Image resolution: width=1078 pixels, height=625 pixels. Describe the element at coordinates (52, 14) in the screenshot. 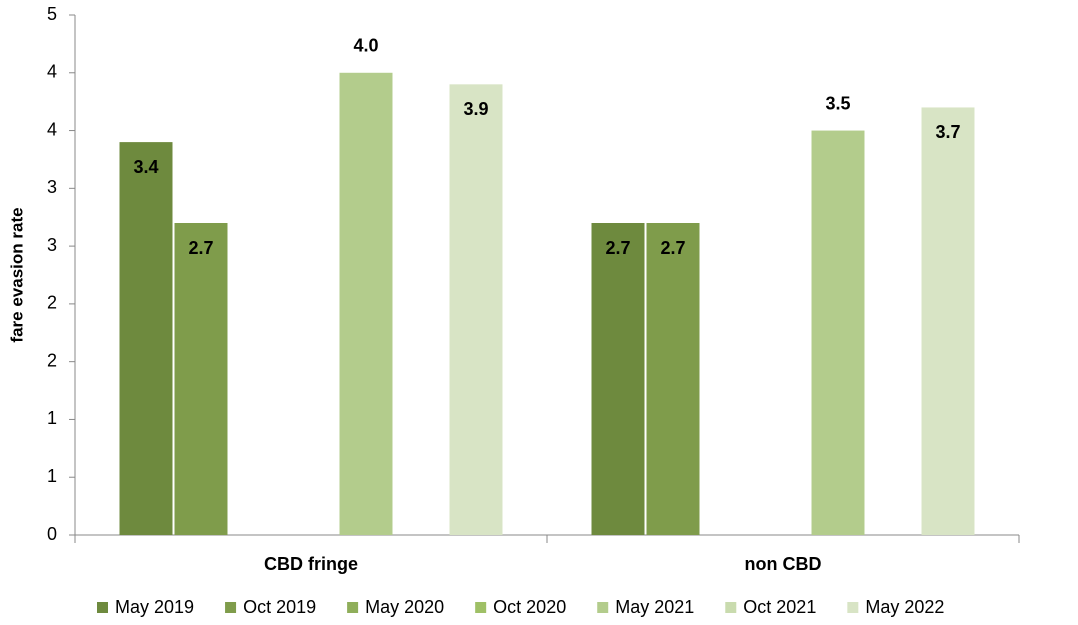

I see `y-tick-label: 5` at that location.